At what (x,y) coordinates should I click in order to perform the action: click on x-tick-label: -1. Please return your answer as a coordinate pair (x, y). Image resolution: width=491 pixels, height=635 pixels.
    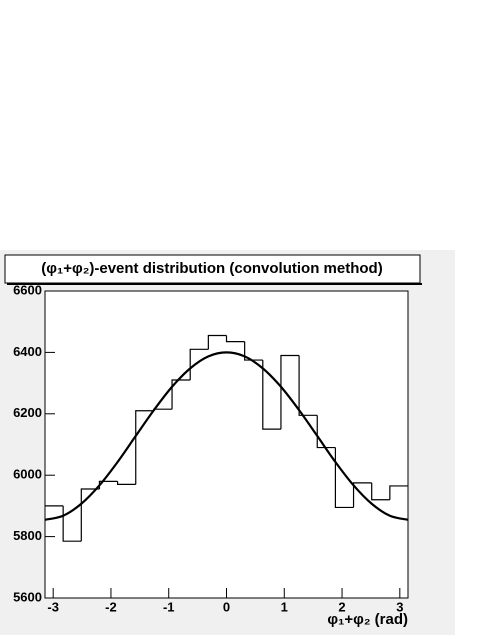
    Looking at the image, I should click on (169, 606).